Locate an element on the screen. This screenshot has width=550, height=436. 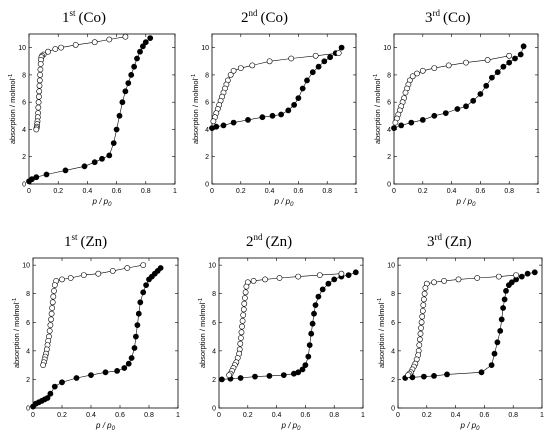
x-tick-label: 0.8 is located at coordinates (149, 415).